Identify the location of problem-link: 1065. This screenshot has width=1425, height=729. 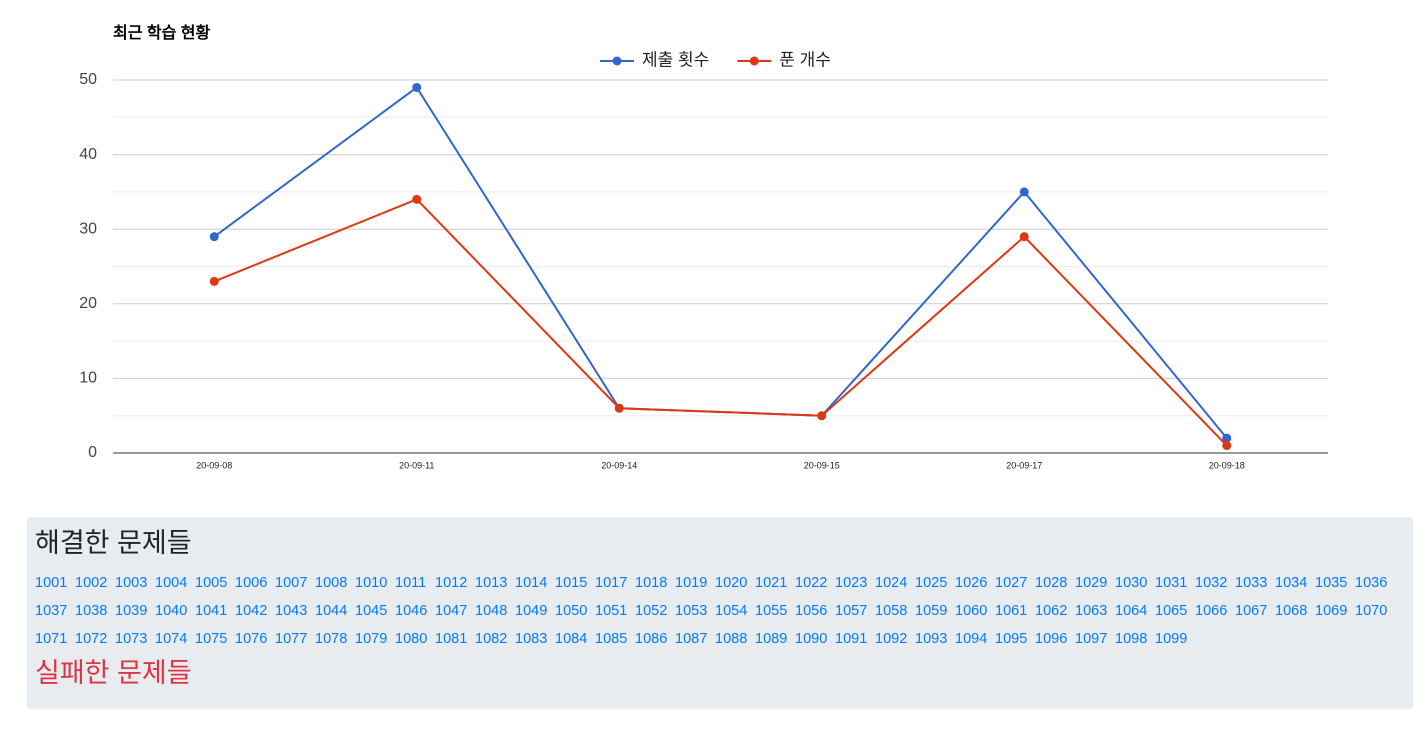
(1171, 611).